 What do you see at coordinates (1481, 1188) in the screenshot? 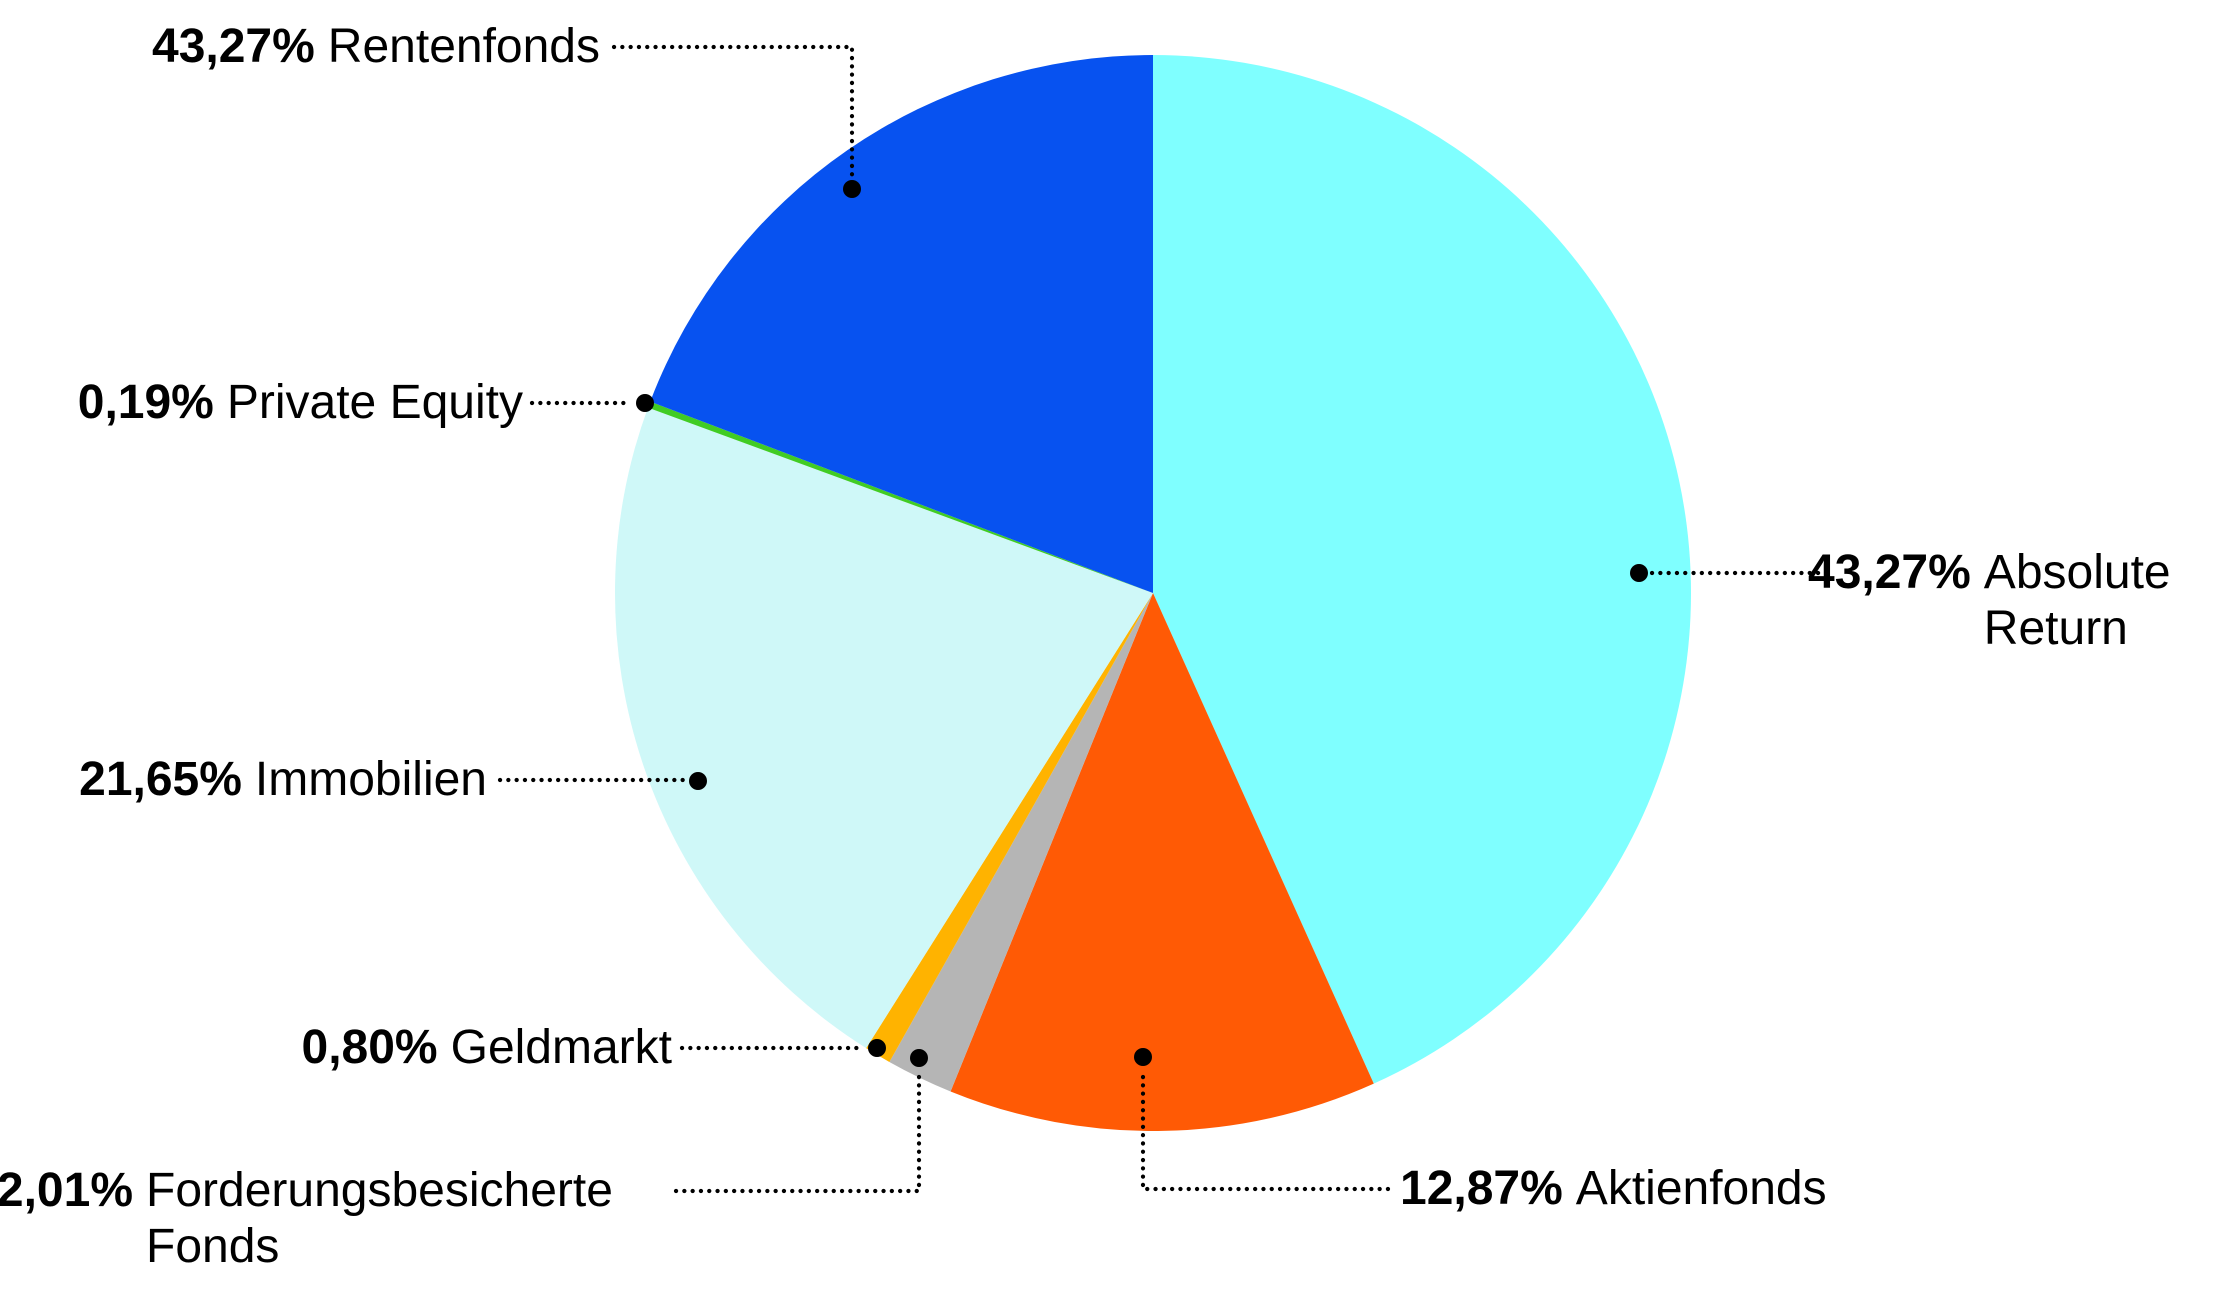
I see `label-aktienfonds-percent: 12,87%` at bounding box center [1481, 1188].